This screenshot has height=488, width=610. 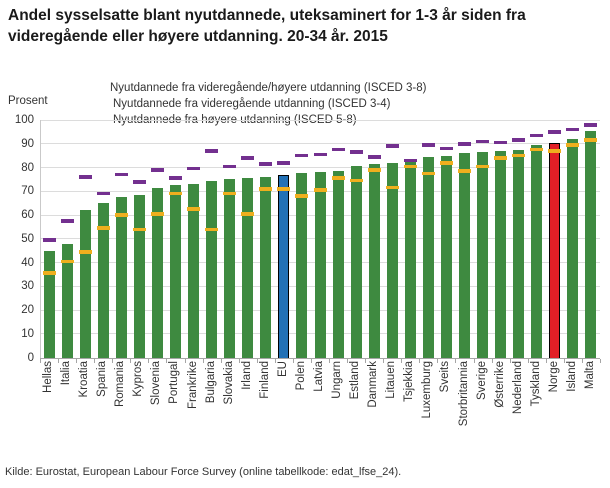 I want to click on upper-secondary-dash-malta, so click(x=591, y=140).